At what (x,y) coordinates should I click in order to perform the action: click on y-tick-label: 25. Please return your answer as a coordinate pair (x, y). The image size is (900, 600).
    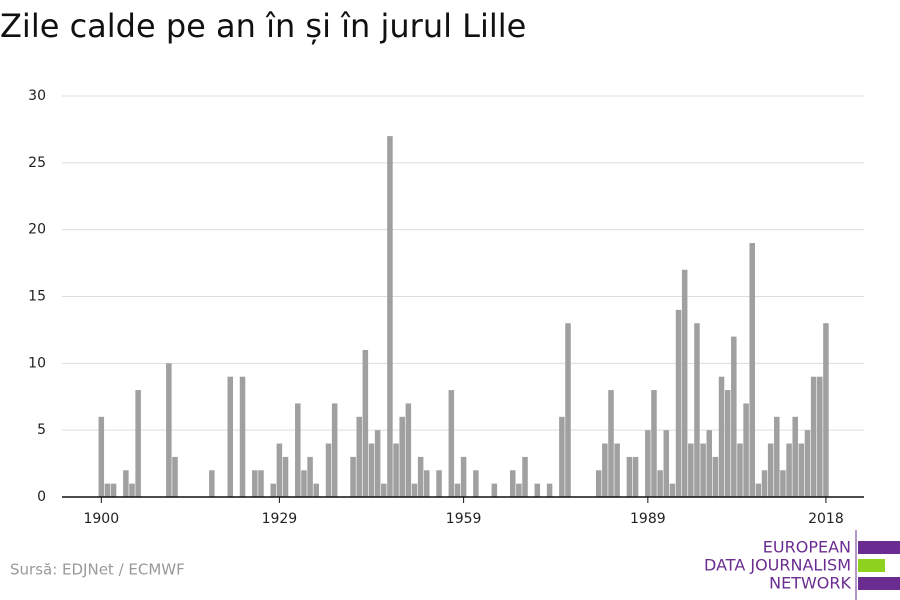
    Looking at the image, I should click on (37, 163).